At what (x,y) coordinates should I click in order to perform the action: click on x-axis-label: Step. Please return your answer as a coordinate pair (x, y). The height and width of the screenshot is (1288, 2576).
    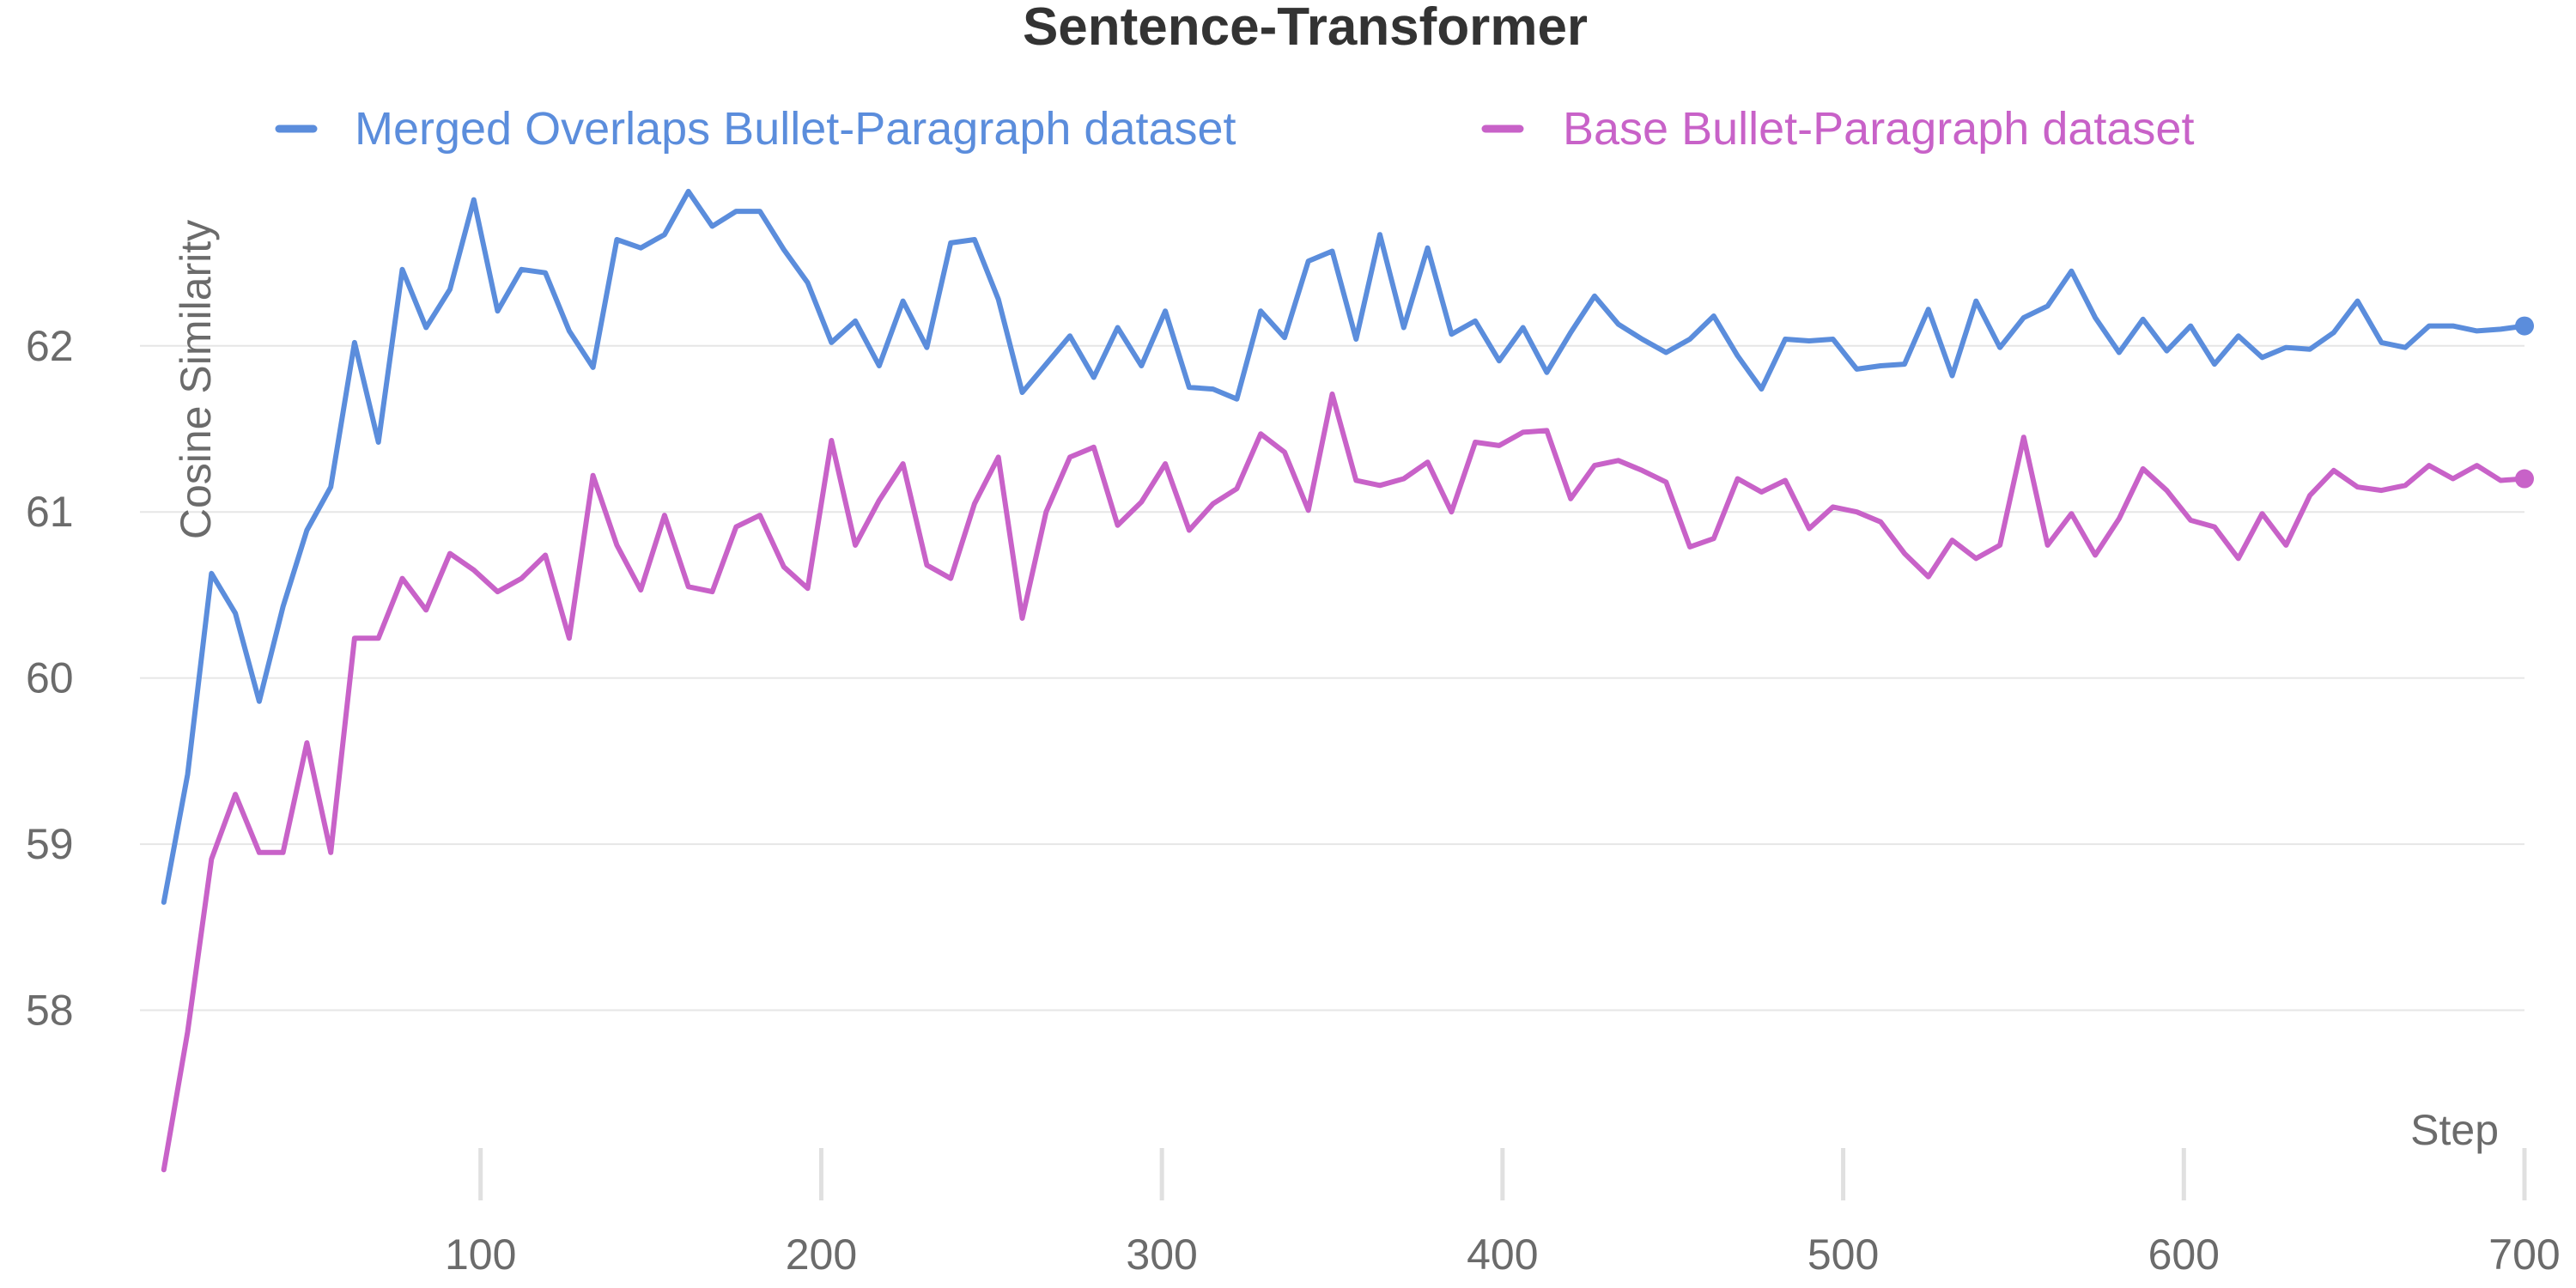
    Looking at the image, I should click on (2455, 1130).